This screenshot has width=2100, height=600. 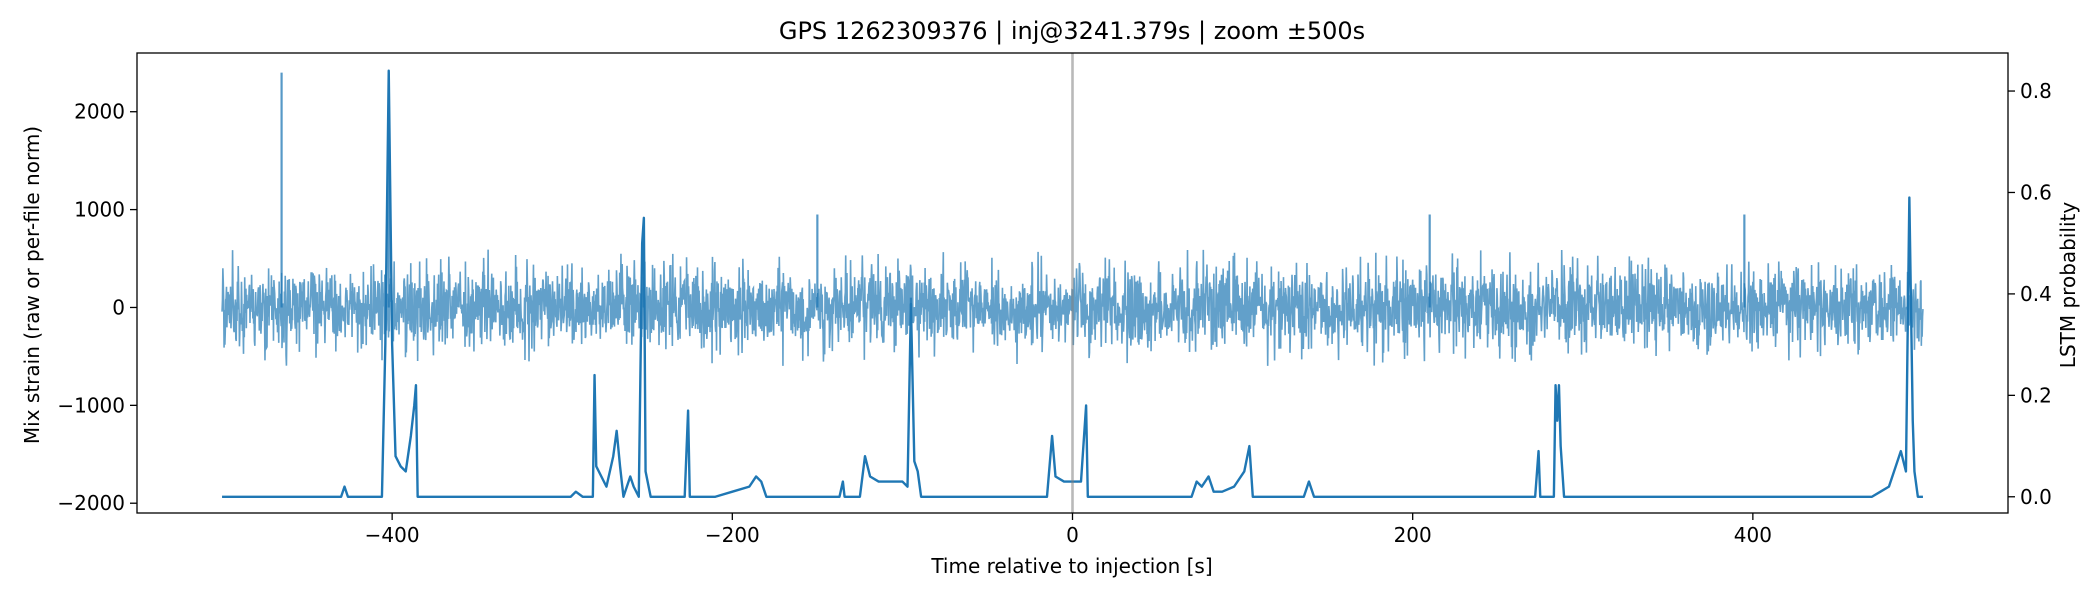 I want to click on y-right-tick-label: 0.4, so click(x=2036, y=294).